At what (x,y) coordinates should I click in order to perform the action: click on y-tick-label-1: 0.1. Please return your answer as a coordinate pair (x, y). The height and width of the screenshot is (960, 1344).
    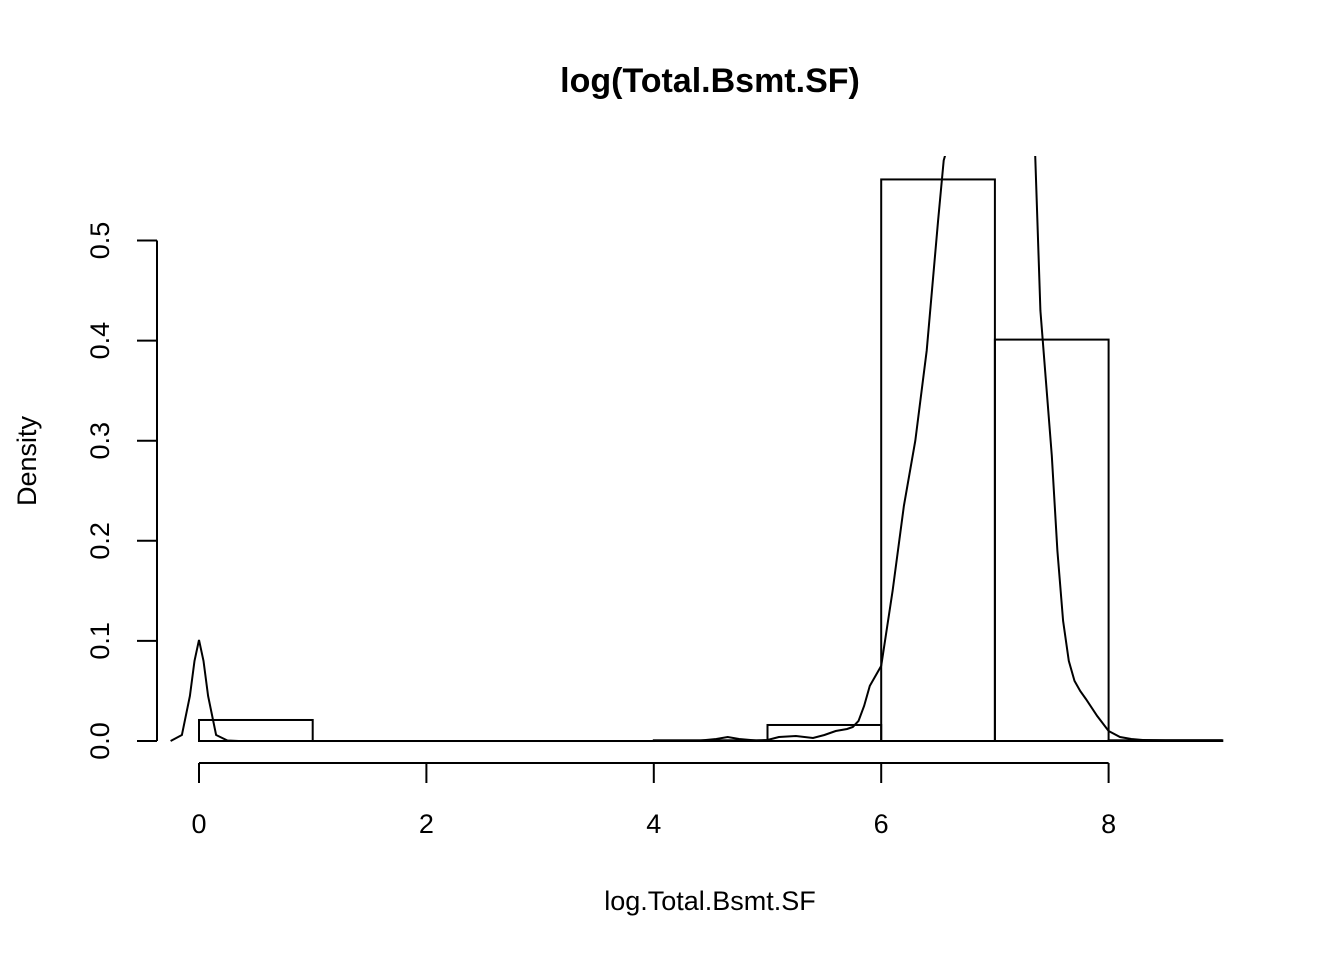
    Looking at the image, I should click on (100, 641).